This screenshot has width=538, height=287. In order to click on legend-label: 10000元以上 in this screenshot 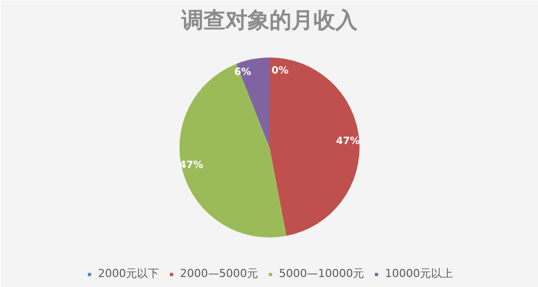, I will do `click(419, 273)`.